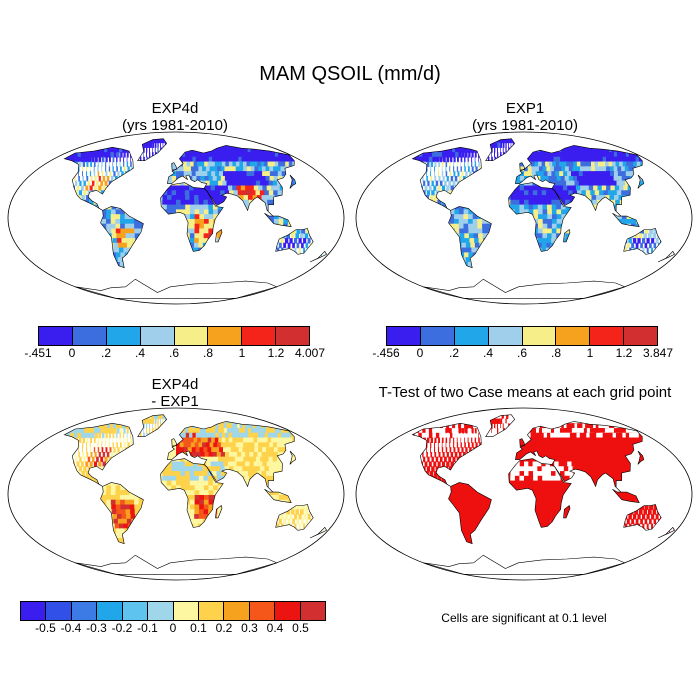  Describe the element at coordinates (96, 628) in the screenshot. I see `colorbar-tick-label: -0.3` at that location.